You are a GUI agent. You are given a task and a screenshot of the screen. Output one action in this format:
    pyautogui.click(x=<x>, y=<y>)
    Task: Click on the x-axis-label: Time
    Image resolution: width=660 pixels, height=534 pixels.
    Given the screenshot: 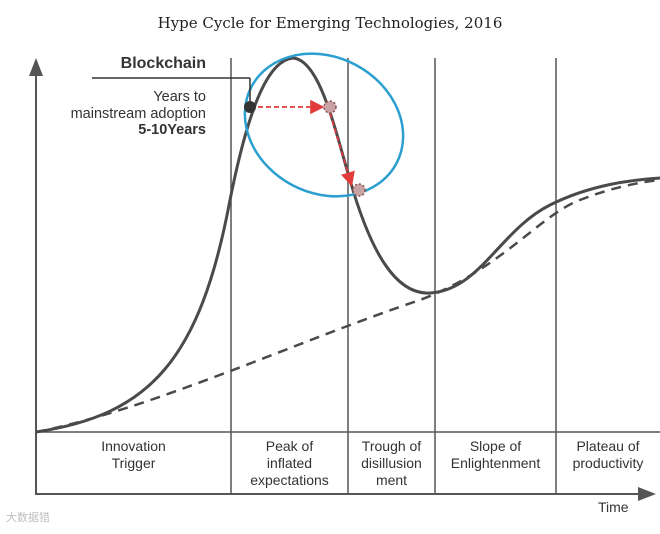 What is the action you would take?
    pyautogui.click(x=613, y=507)
    